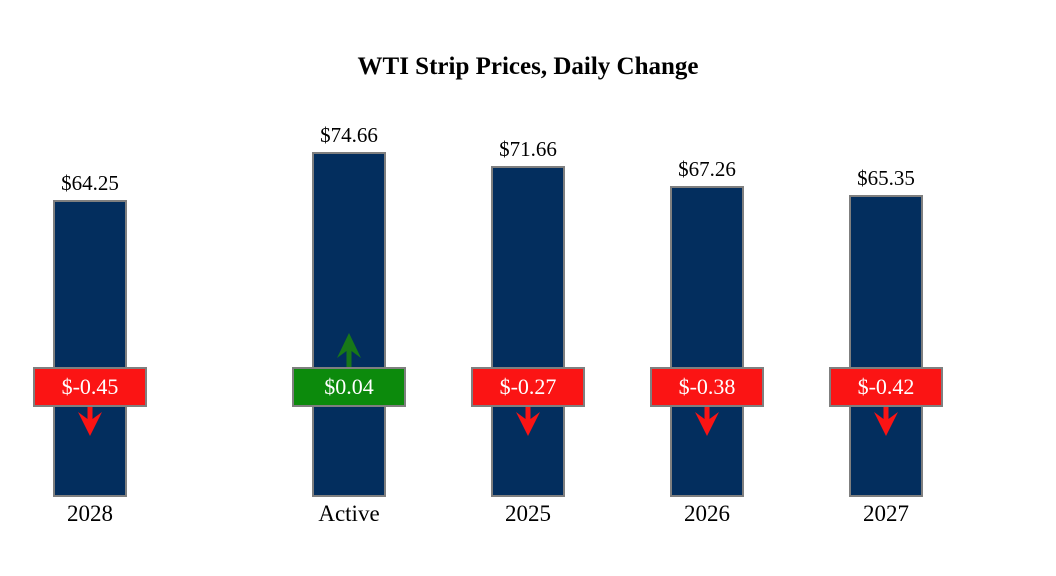 This screenshot has width=1056, height=576. I want to click on bar-value-label: $71.66, so click(528, 148).